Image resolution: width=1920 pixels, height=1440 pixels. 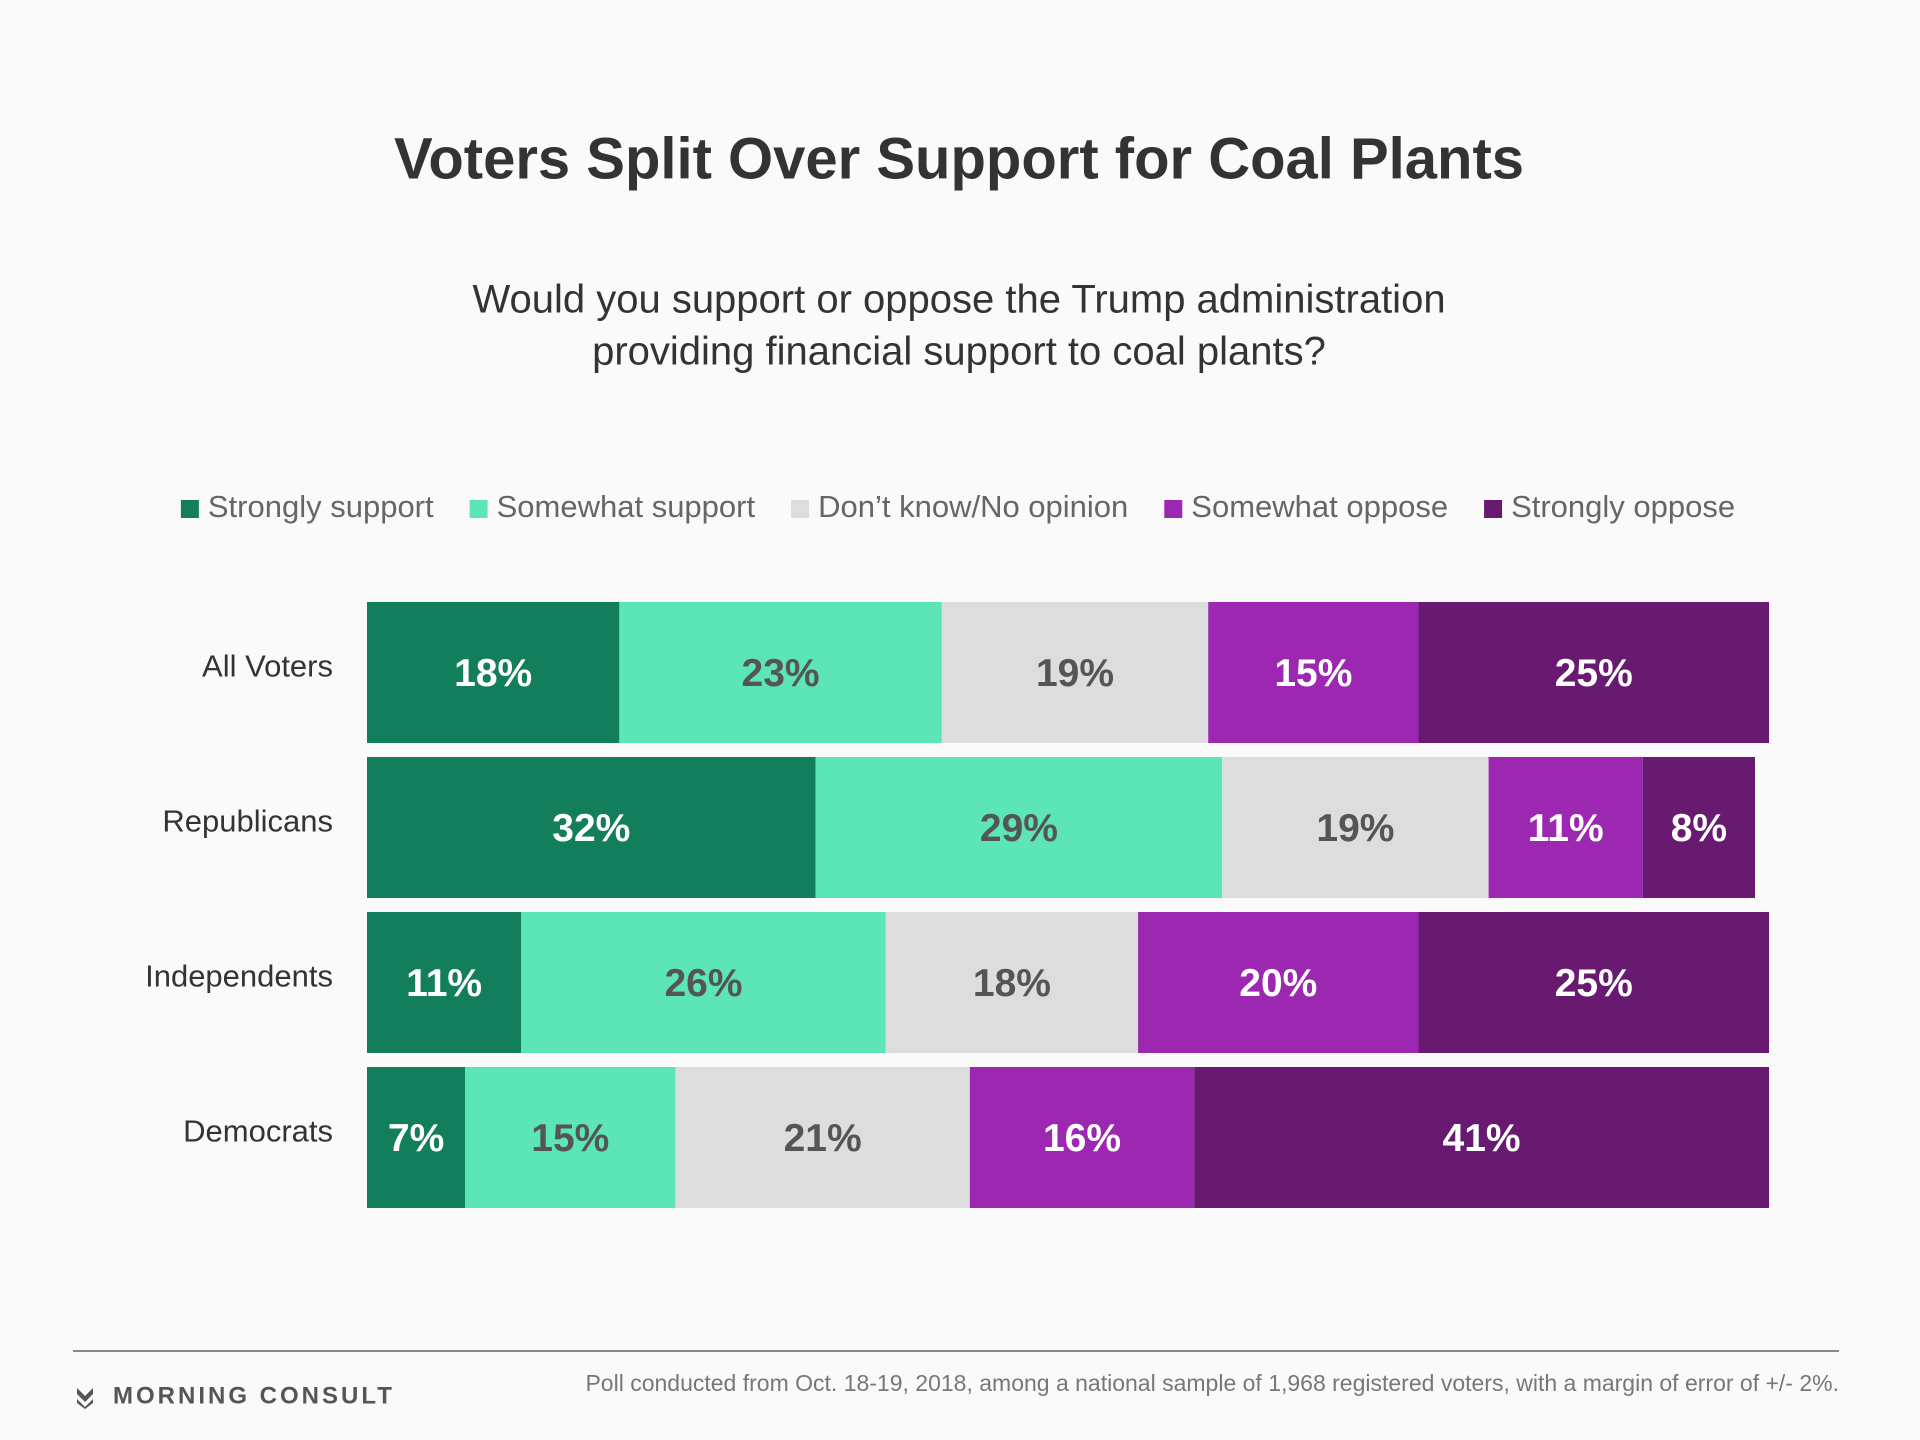 What do you see at coordinates (258, 1131) in the screenshot?
I see `y-tick-label: Democrats` at bounding box center [258, 1131].